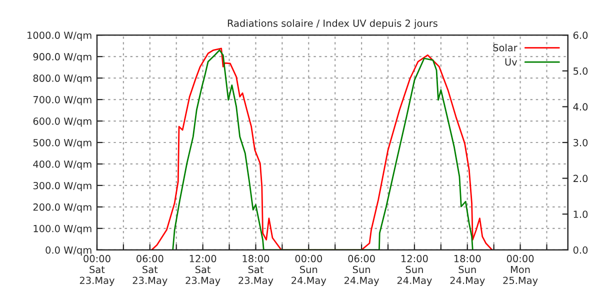  What do you see at coordinates (256, 270) in the screenshot?
I see `x-tick-label: 18:00 Sat 23.May` at bounding box center [256, 270].